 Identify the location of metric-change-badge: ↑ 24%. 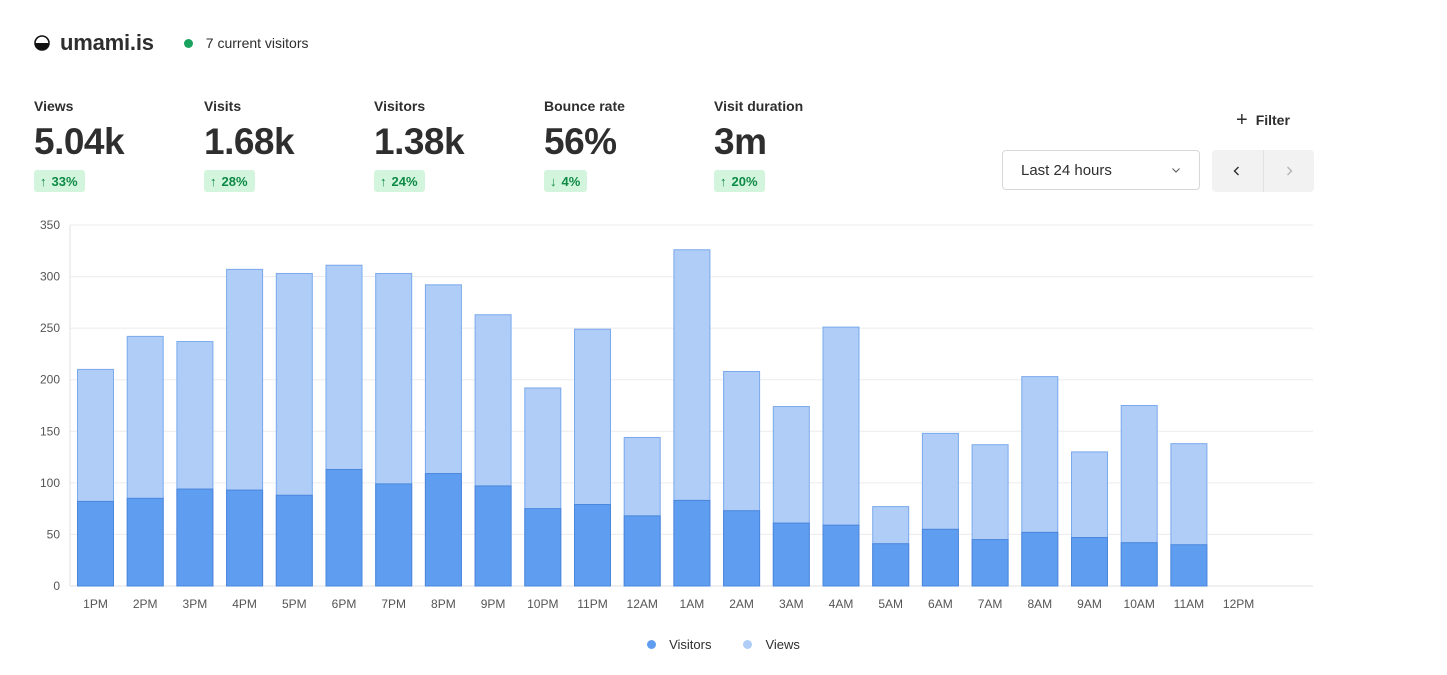
(399, 181).